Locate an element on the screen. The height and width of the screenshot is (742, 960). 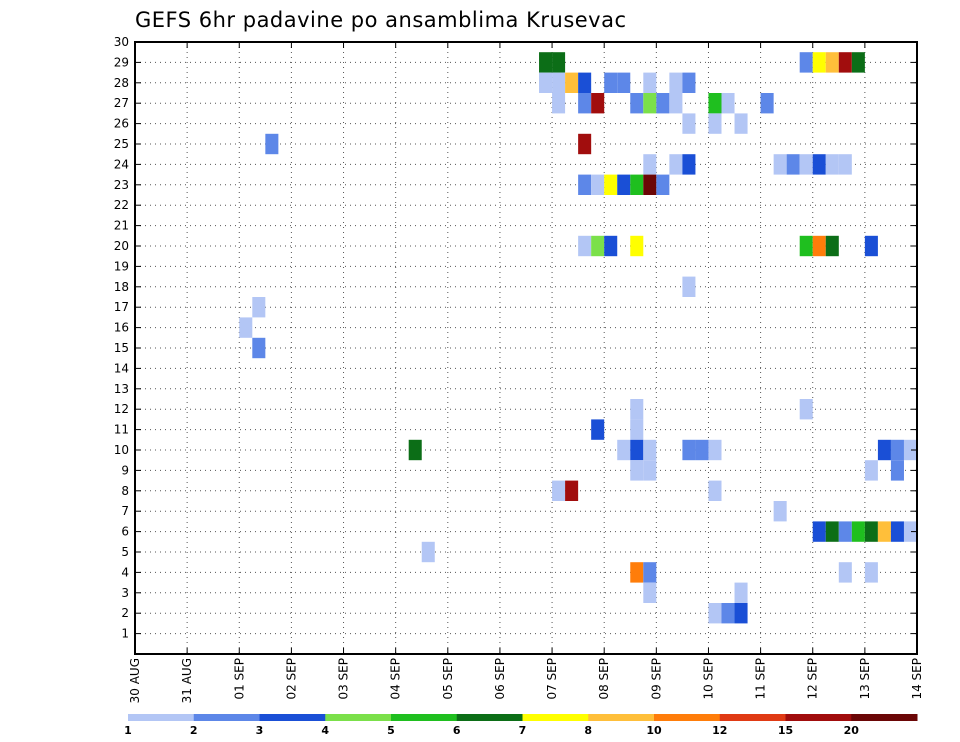
x-tick-label: 02 SEP is located at coordinates (291, 679).